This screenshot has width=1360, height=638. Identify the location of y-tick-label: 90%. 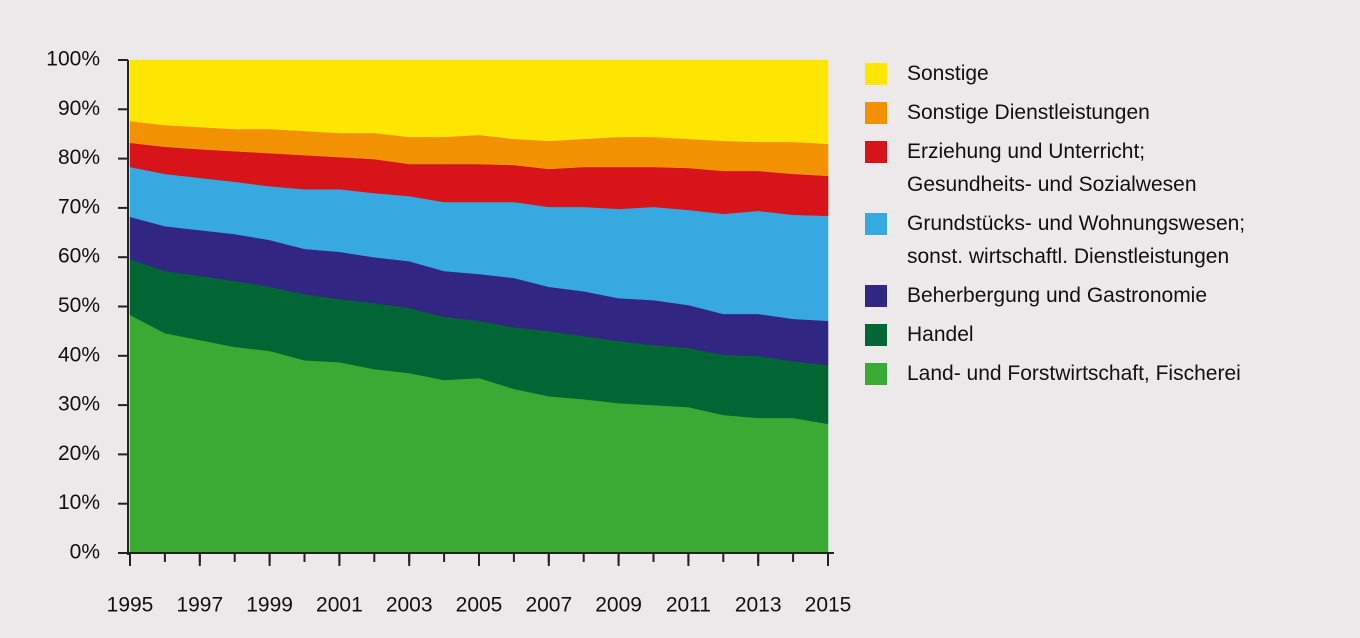
(79, 108).